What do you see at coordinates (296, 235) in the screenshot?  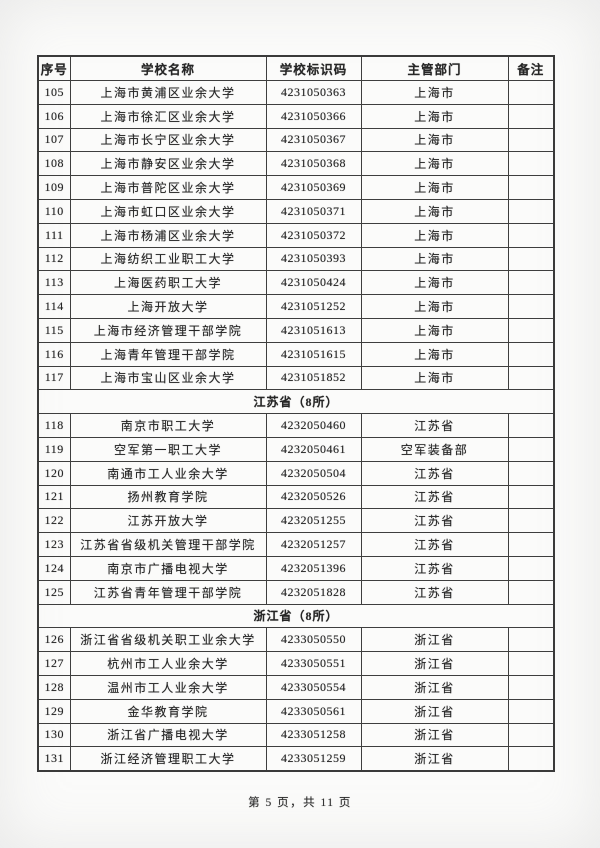 I see `table-row: 111 上海市杨浦区业余大学 4231050372 上海市` at bounding box center [296, 235].